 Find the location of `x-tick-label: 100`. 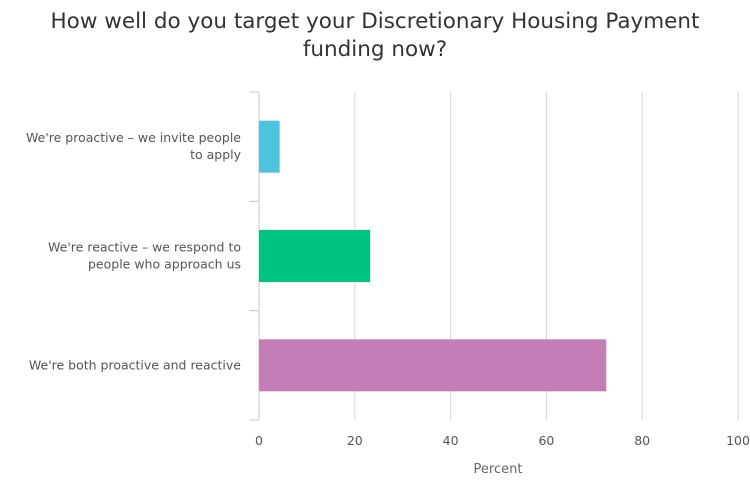

x-tick-label: 100 is located at coordinates (738, 440).